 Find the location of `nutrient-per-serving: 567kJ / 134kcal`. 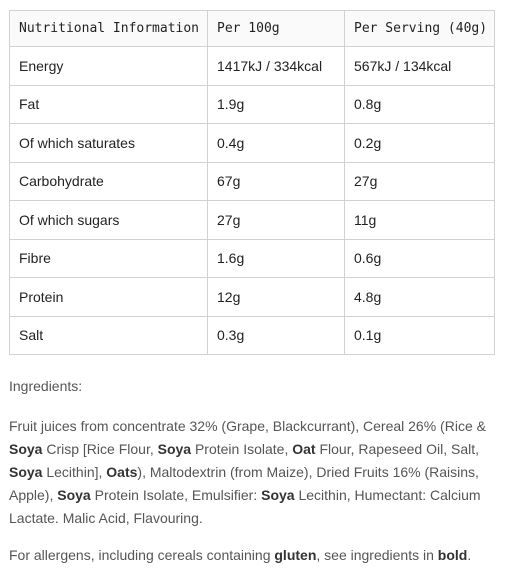

nutrient-per-serving: 567kJ / 134kcal is located at coordinates (419, 66).